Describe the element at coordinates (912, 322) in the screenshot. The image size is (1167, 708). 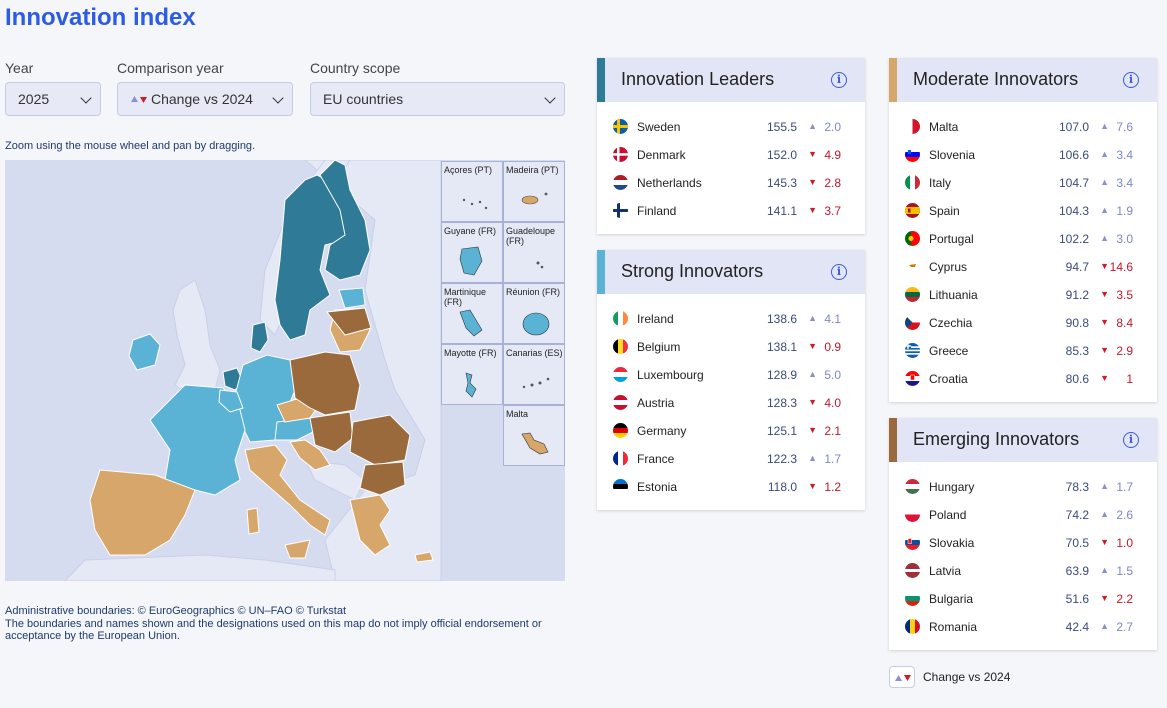
I see `czechia-flag-icon` at that location.